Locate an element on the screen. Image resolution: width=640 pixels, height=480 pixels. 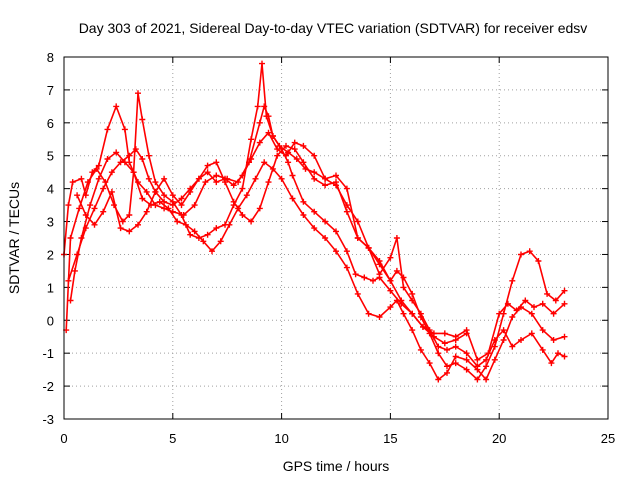
y-tick-label: 1 is located at coordinates (50, 287).